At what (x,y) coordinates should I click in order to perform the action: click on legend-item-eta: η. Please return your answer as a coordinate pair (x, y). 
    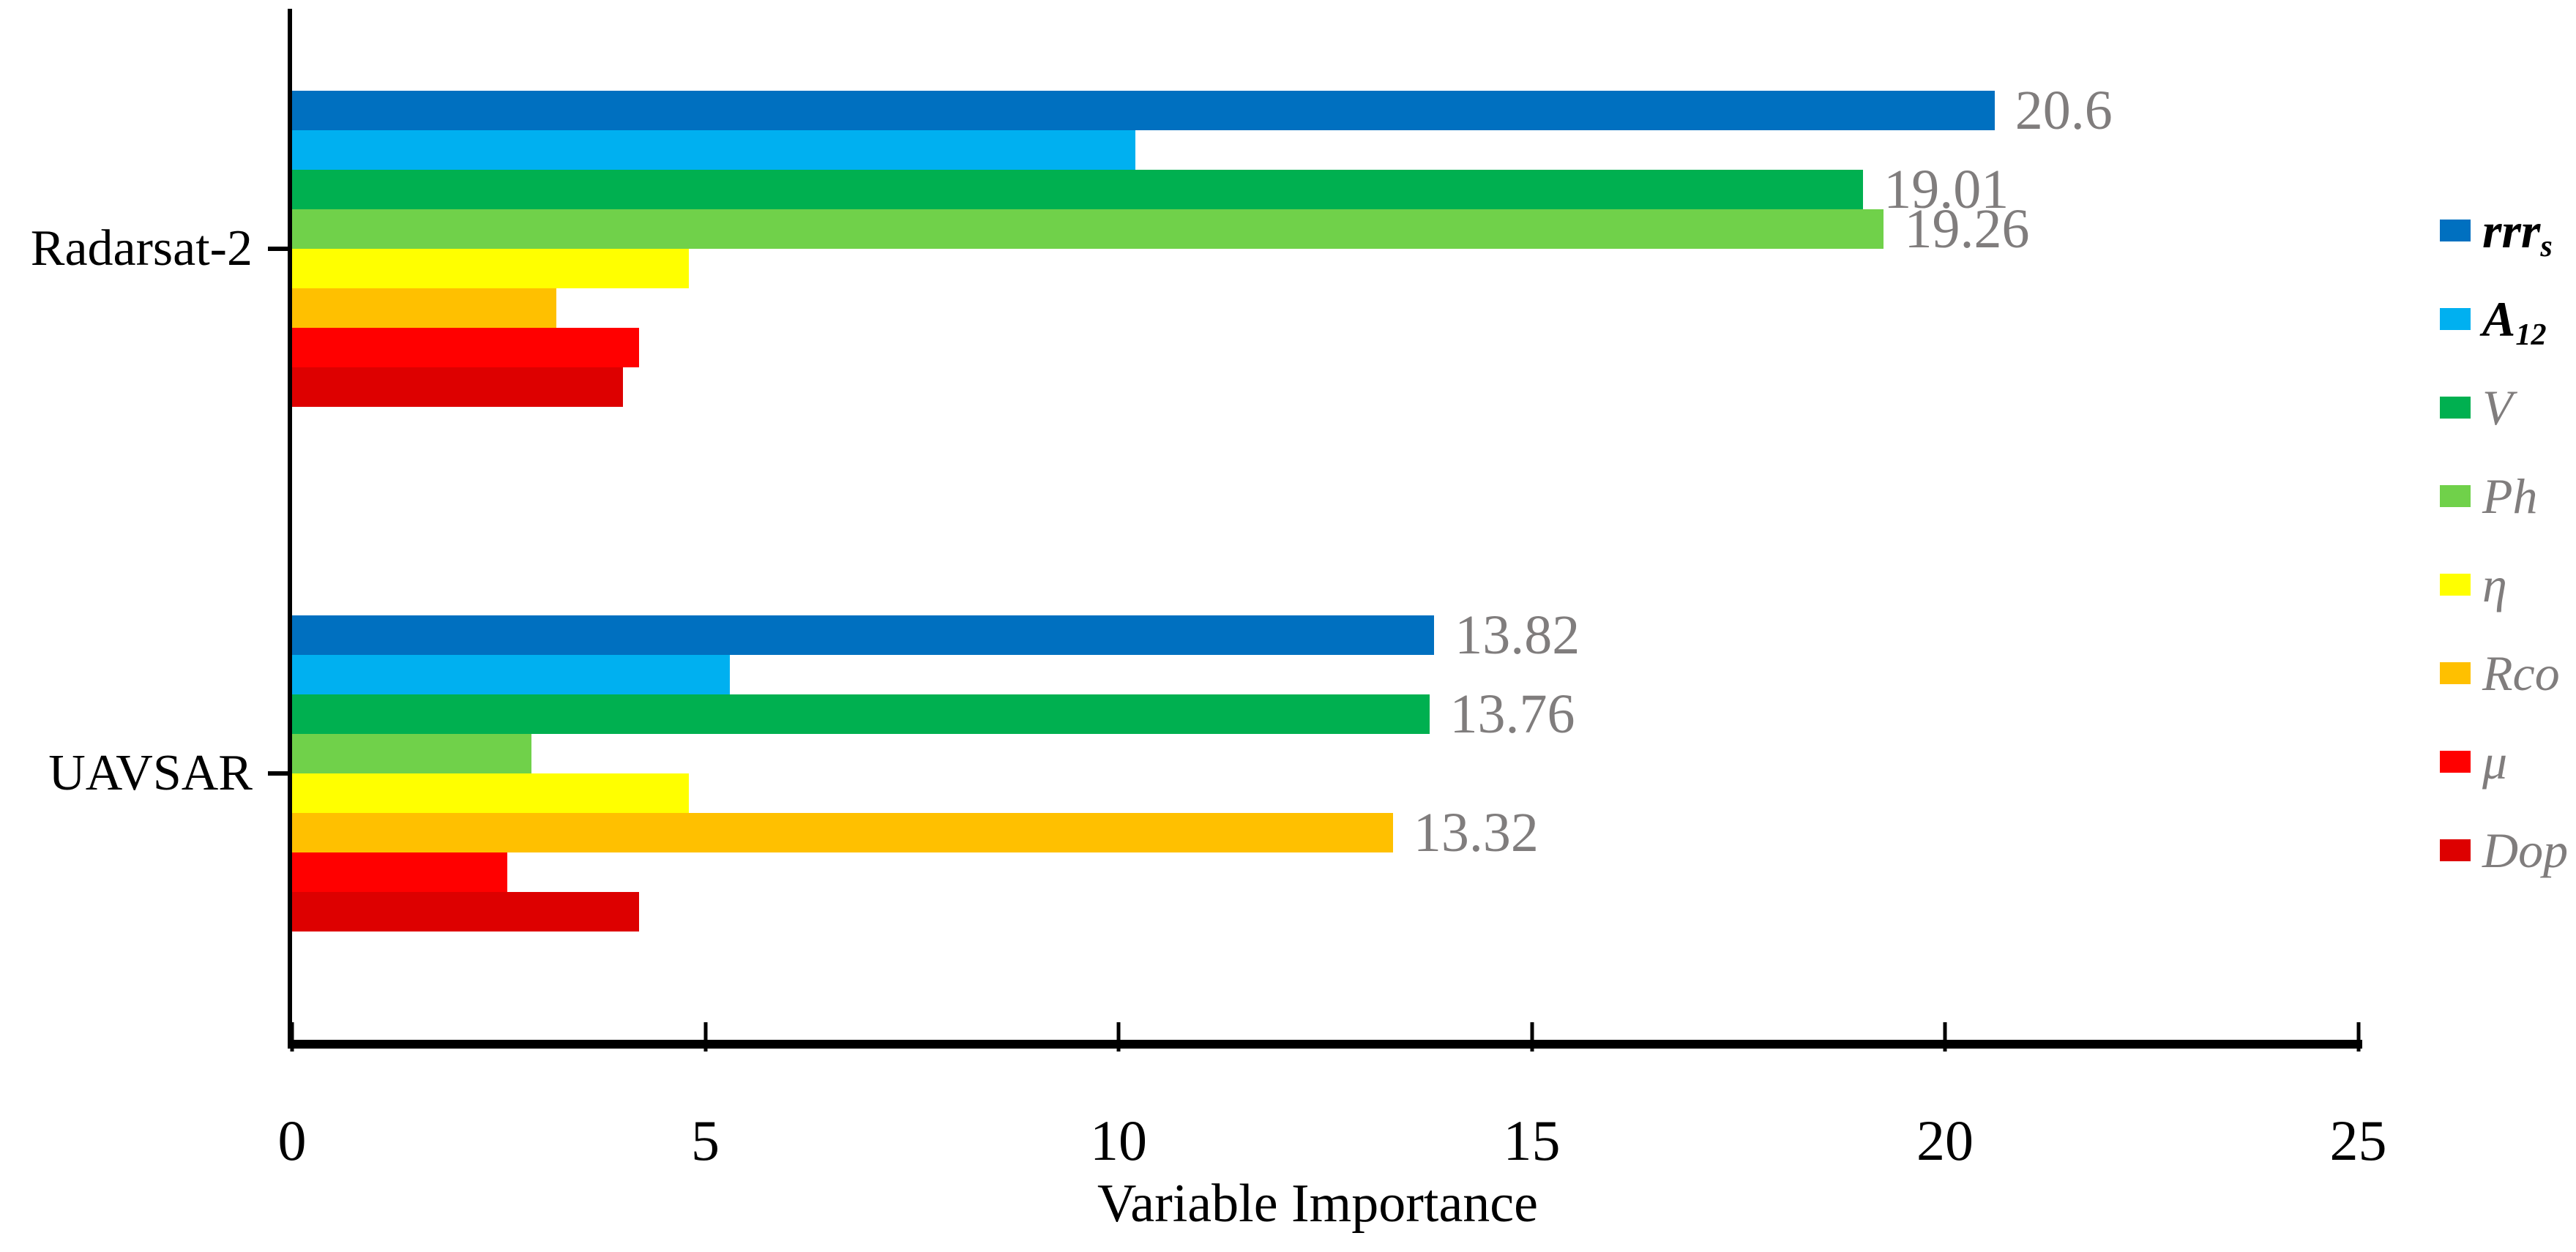
    Looking at the image, I should click on (2473, 585).